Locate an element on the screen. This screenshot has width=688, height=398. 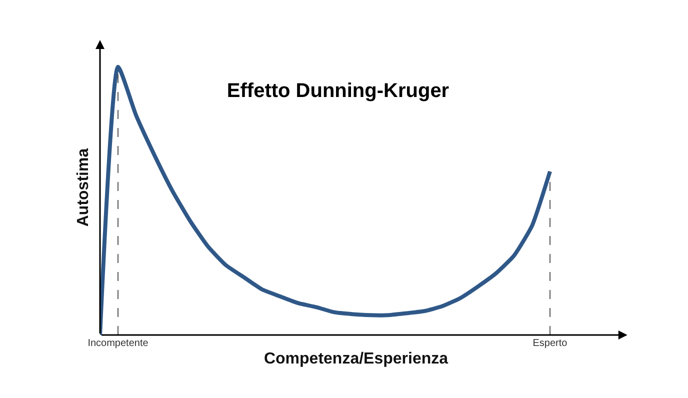
y-axis-title: Autostima is located at coordinates (83, 187).